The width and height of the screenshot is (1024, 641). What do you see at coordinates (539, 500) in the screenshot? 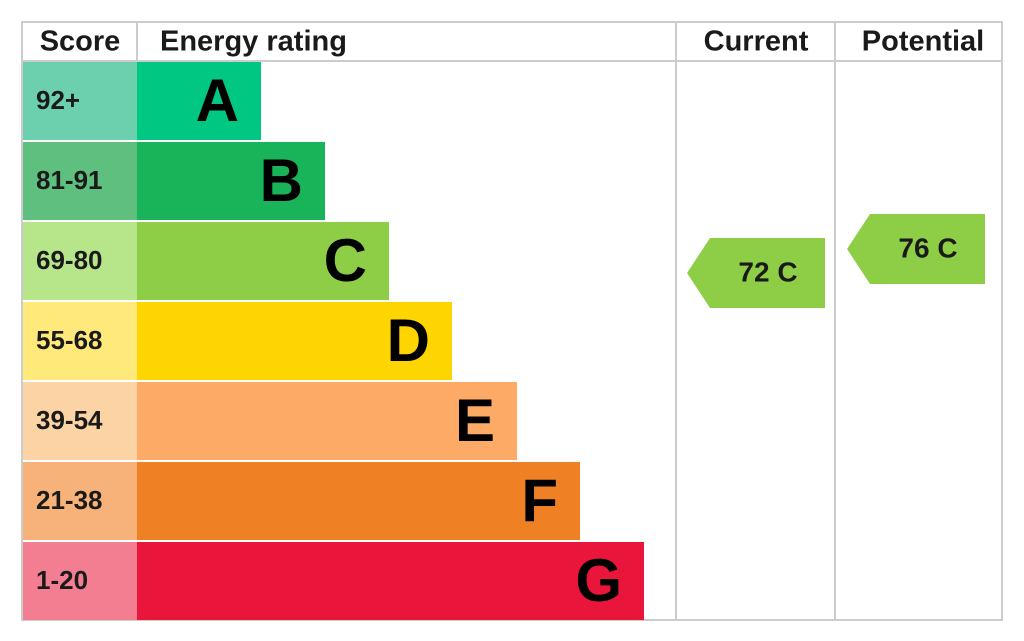
I see `rating-letter: F` at bounding box center [539, 500].